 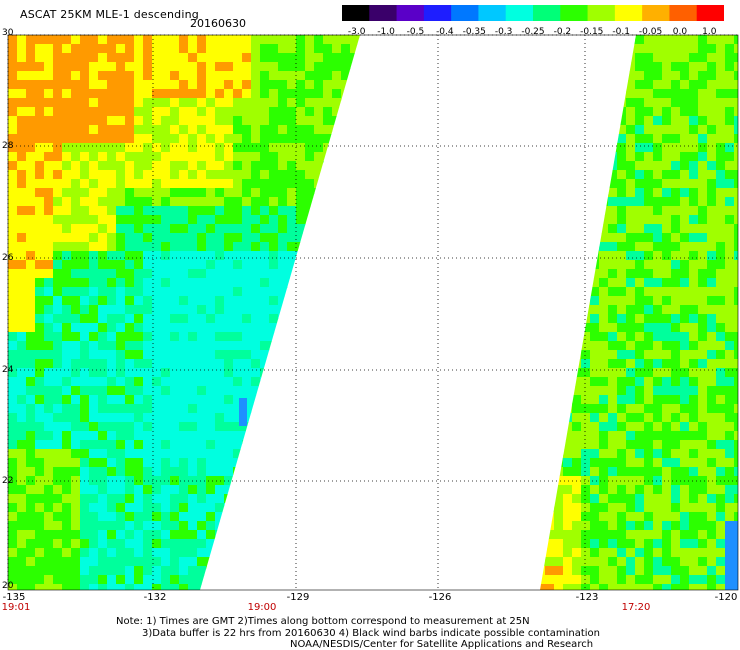 I want to click on colorbar-tick-label: -0.3, so click(x=503, y=32).